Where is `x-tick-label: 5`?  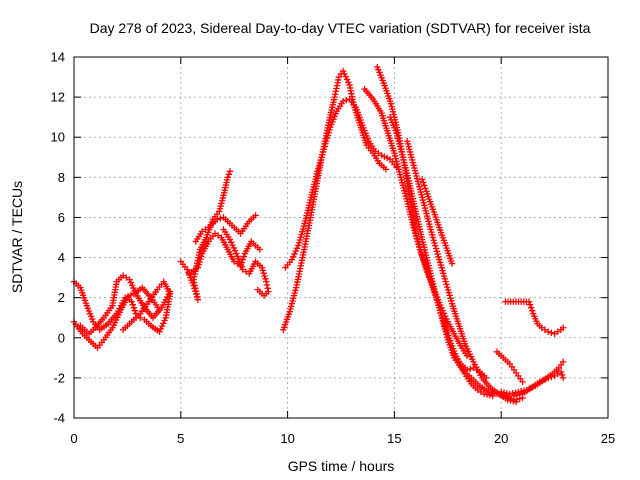
x-tick-label: 5 is located at coordinates (180, 438).